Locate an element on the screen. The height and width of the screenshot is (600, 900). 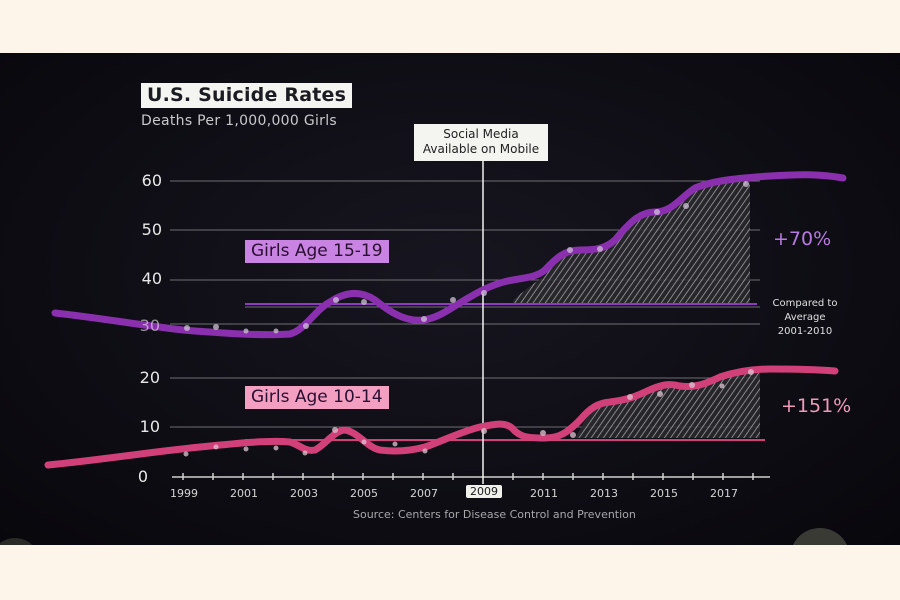
chart-subtitle: Deaths Per 1,000,000 Girls is located at coordinates (239, 121).